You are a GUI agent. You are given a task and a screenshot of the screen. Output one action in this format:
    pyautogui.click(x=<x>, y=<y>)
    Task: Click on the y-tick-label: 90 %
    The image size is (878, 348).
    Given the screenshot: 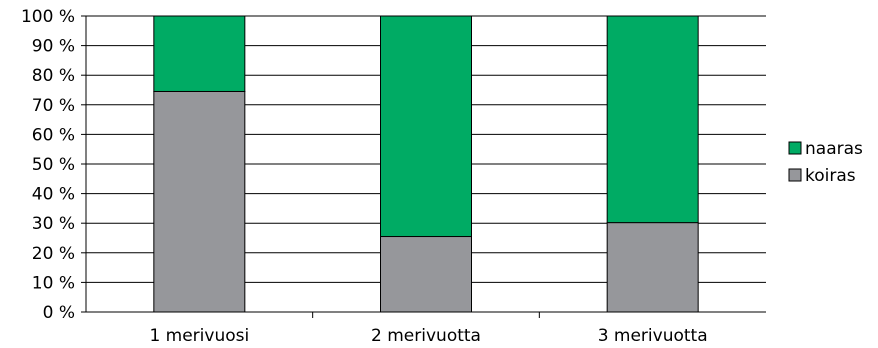 What is the action you would take?
    pyautogui.click(x=53, y=47)
    